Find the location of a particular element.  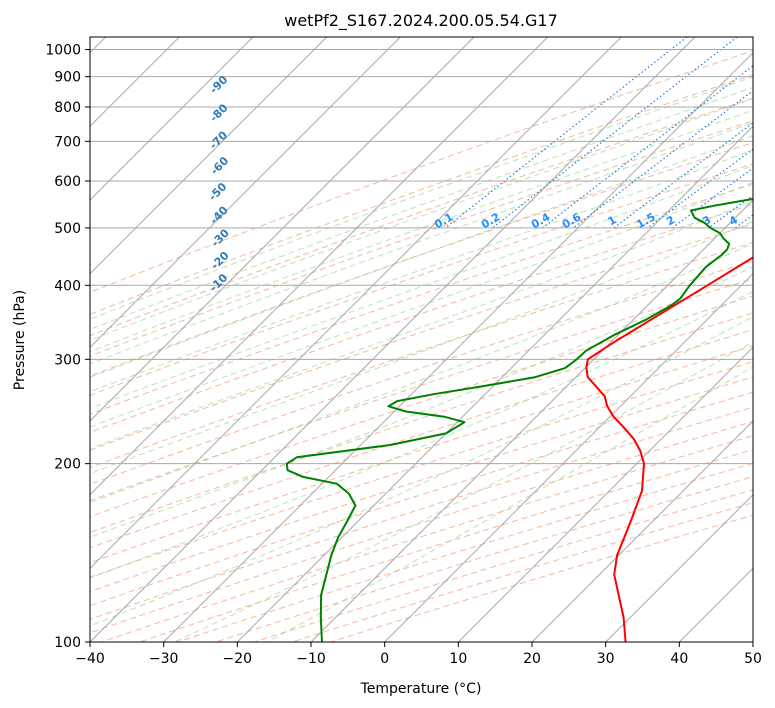

y-tick-label: 800 is located at coordinates (67, 108).